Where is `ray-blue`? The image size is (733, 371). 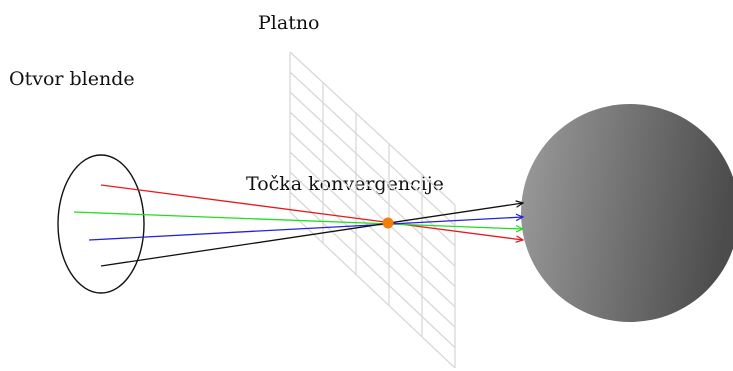 ray-blue is located at coordinates (305, 229).